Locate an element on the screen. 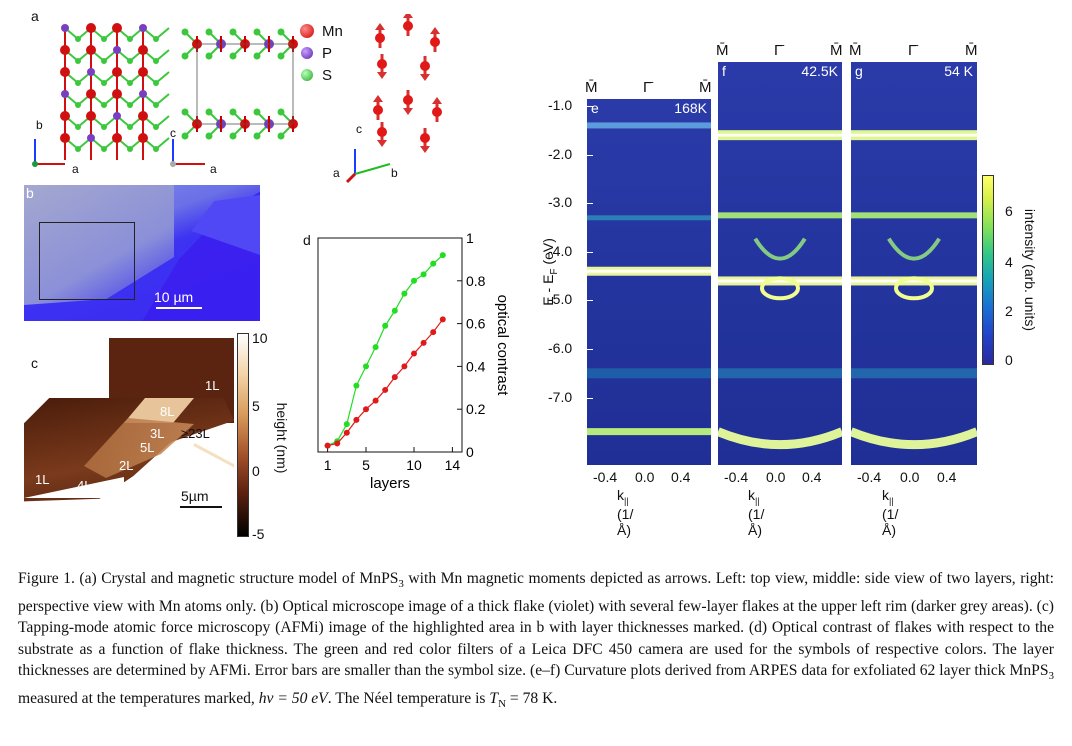 Image resolution: width=1072 pixels, height=746 pixels. s-swatch-icon is located at coordinates (307, 75).